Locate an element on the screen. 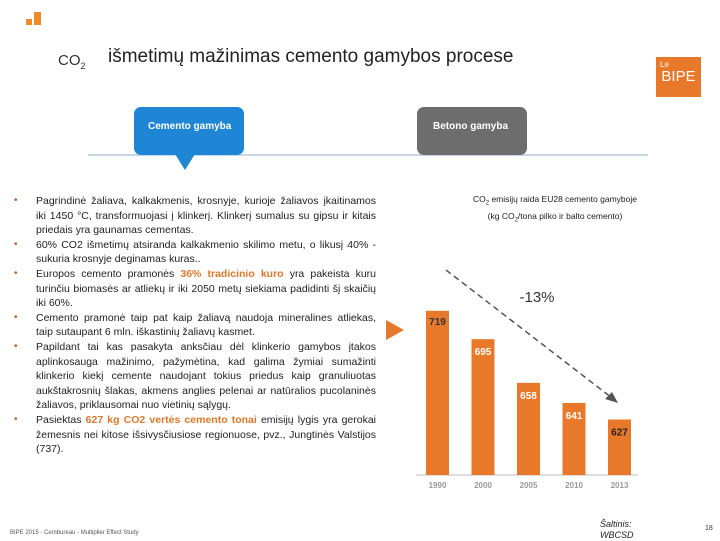 This screenshot has height=541, width=720. active-tab-pointer is located at coordinates (185, 162).